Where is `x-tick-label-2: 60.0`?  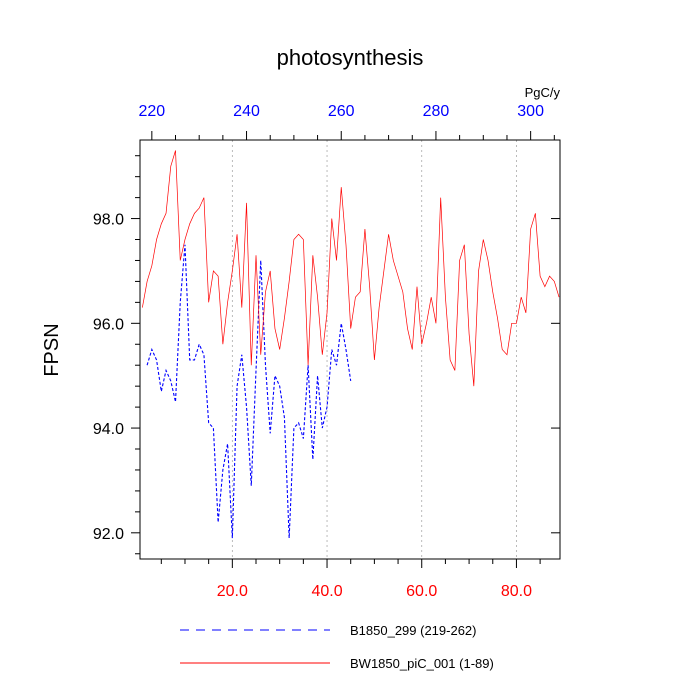
x-tick-label-2: 60.0 is located at coordinates (421, 591).